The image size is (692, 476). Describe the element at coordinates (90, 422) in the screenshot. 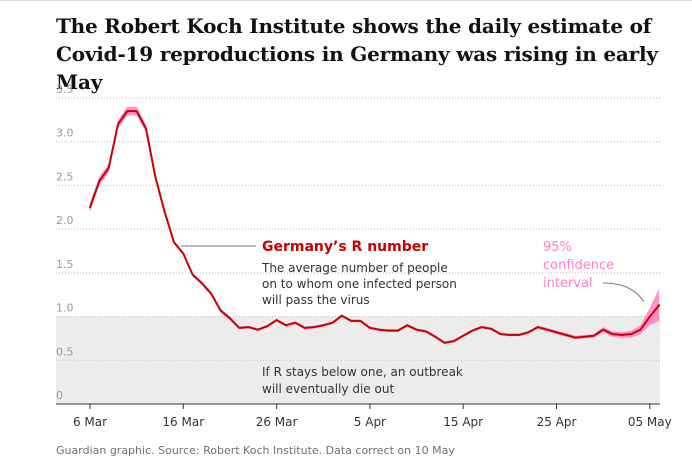

I see `x-tick-label: 6 Mar` at that location.